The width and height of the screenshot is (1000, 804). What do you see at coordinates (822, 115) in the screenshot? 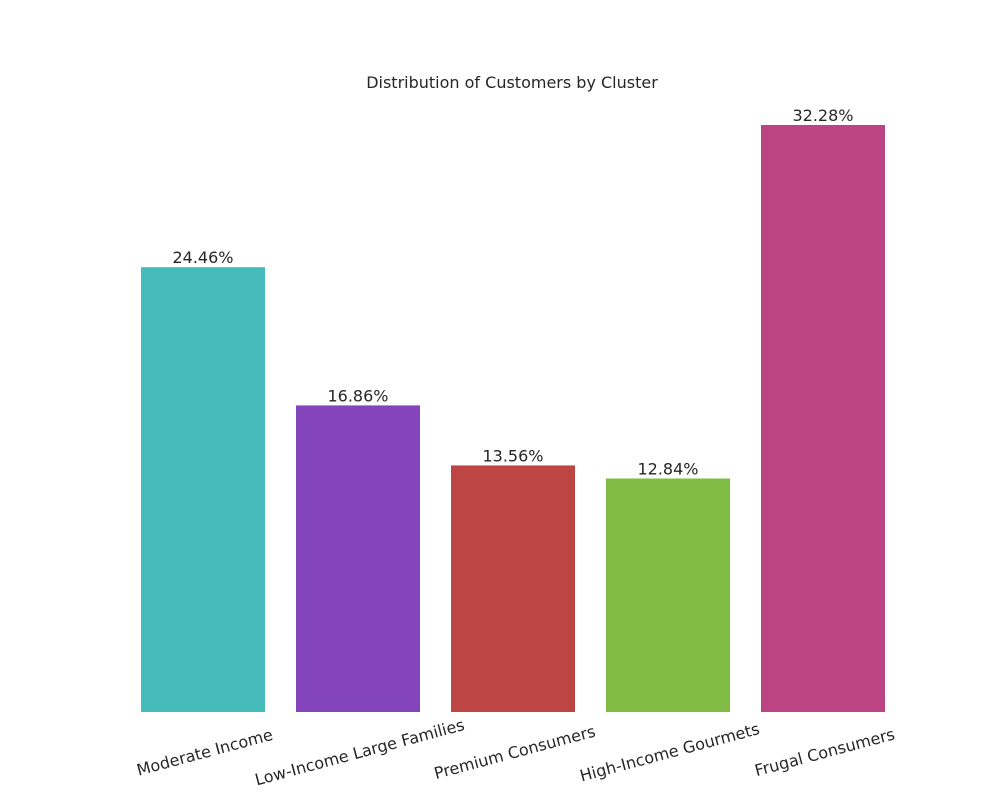
I see `bar-value-label: 32.28%` at bounding box center [822, 115].